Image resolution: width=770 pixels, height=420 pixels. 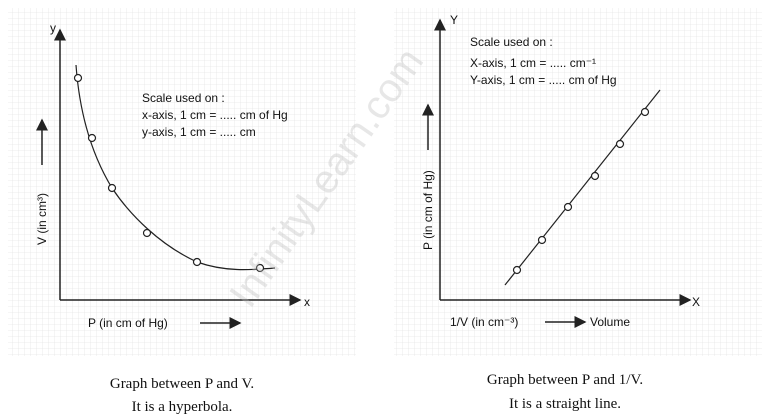 What do you see at coordinates (199, 132) in the screenshot?
I see `scale-y: y-axis, 1 cm = ..... cm` at bounding box center [199, 132].